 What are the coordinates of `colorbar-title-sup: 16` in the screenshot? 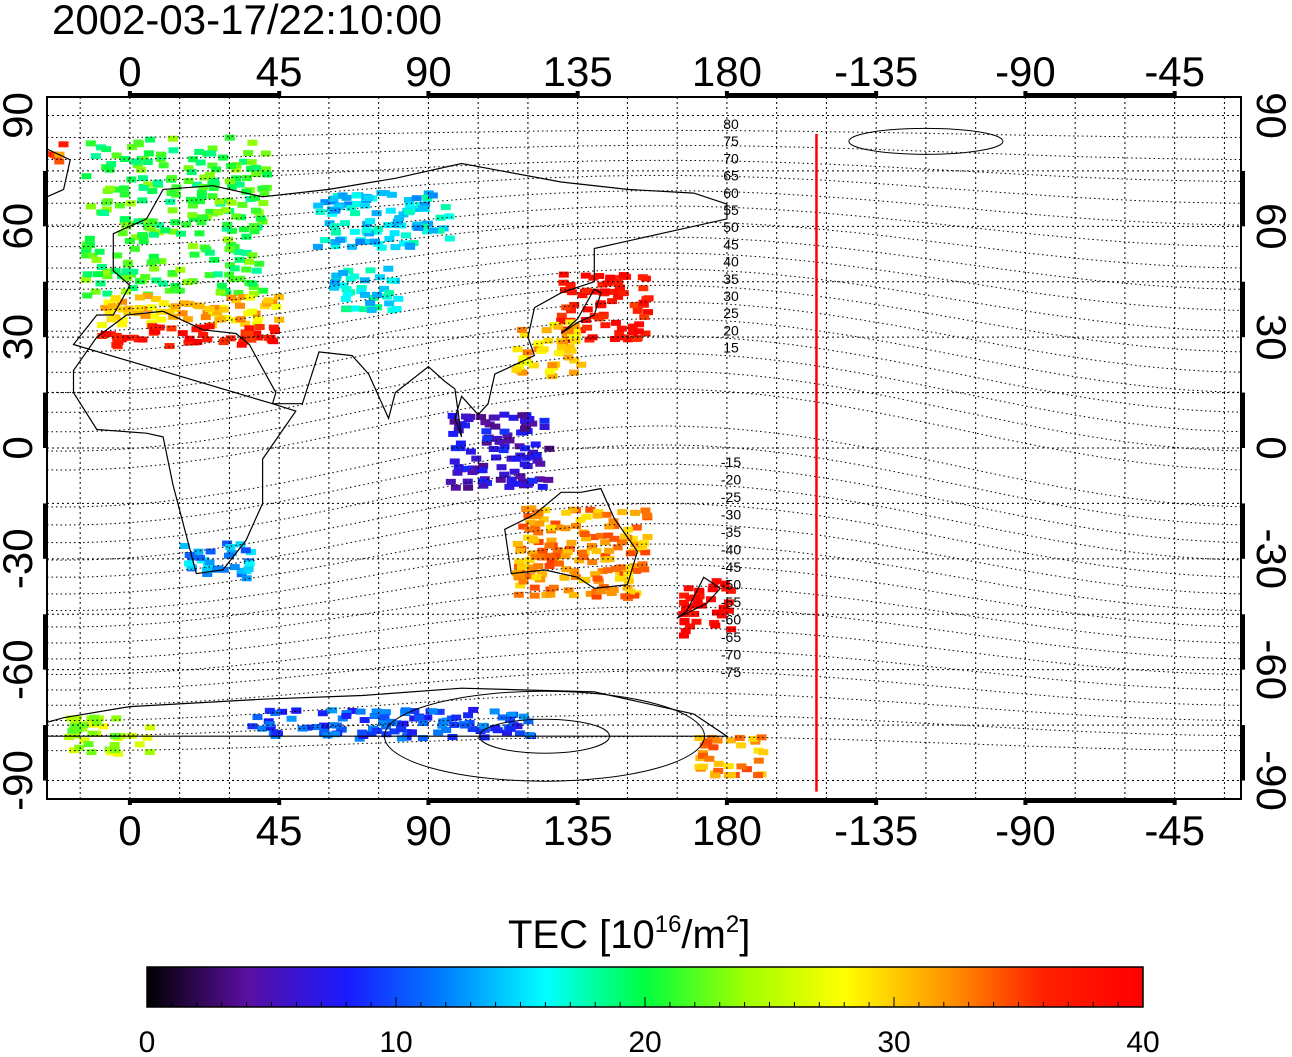 It's located at (668, 924).